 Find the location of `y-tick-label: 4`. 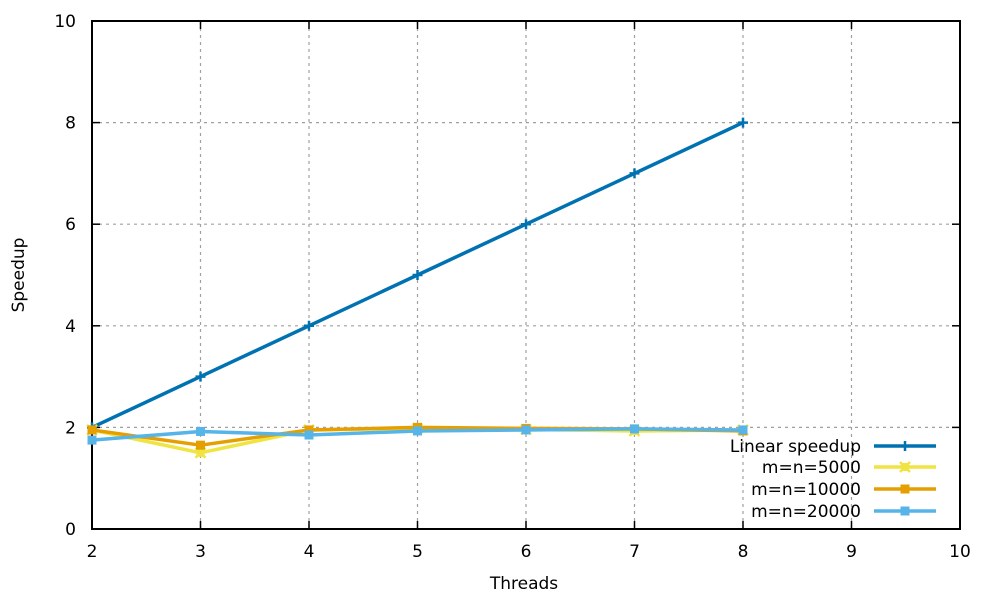

y-tick-label: 4 is located at coordinates (70, 327).